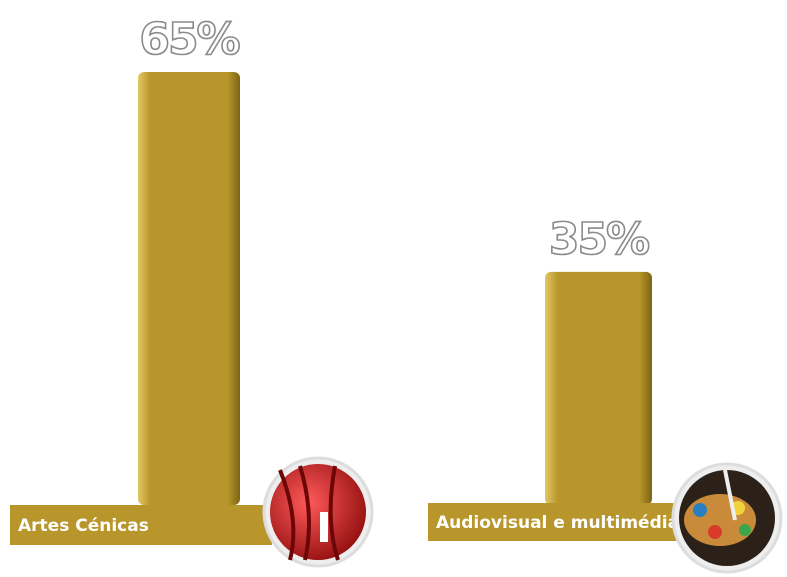  I want to click on icons, so click(522, 515).